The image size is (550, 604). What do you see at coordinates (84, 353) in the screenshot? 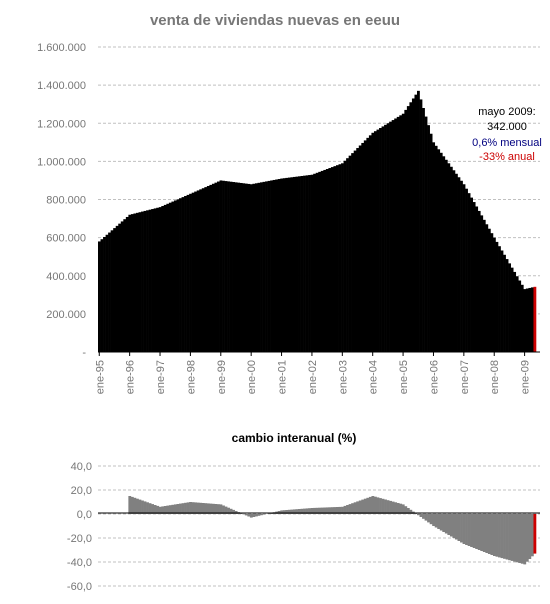
I see `top-y-tick-label: -` at bounding box center [84, 353].